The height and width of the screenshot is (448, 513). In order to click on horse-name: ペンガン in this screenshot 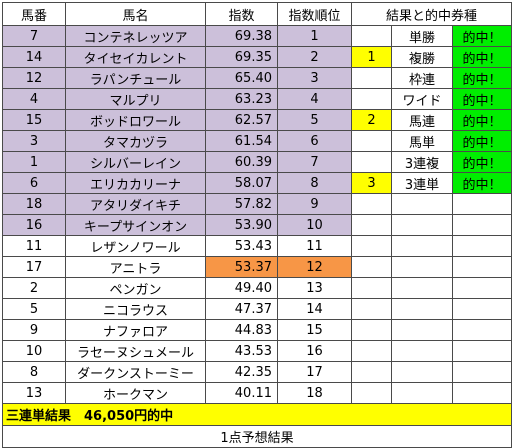, I will do `click(135, 288)`.